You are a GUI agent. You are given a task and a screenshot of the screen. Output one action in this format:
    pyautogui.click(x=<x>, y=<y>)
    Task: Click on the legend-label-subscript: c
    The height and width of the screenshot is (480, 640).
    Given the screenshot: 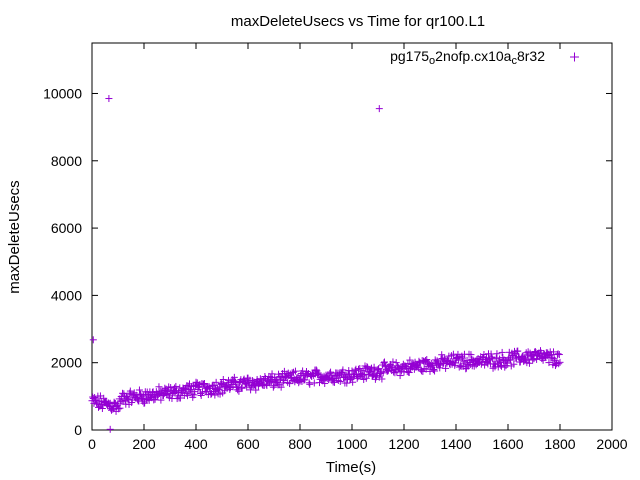 What is the action you would take?
    pyautogui.click(x=514, y=61)
    